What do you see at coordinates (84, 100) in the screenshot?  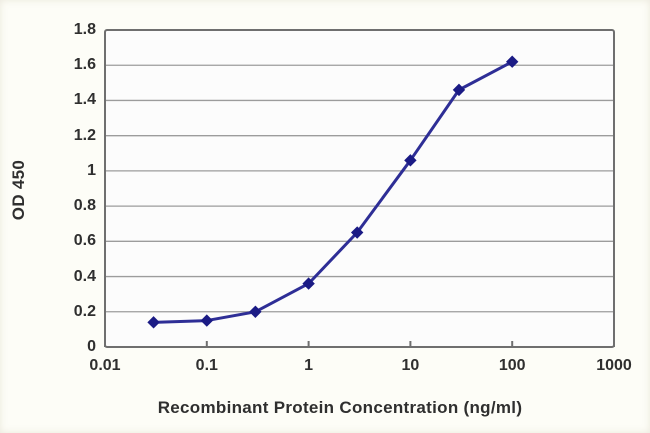 I see `y-tick-label: 1.4` at bounding box center [84, 100].